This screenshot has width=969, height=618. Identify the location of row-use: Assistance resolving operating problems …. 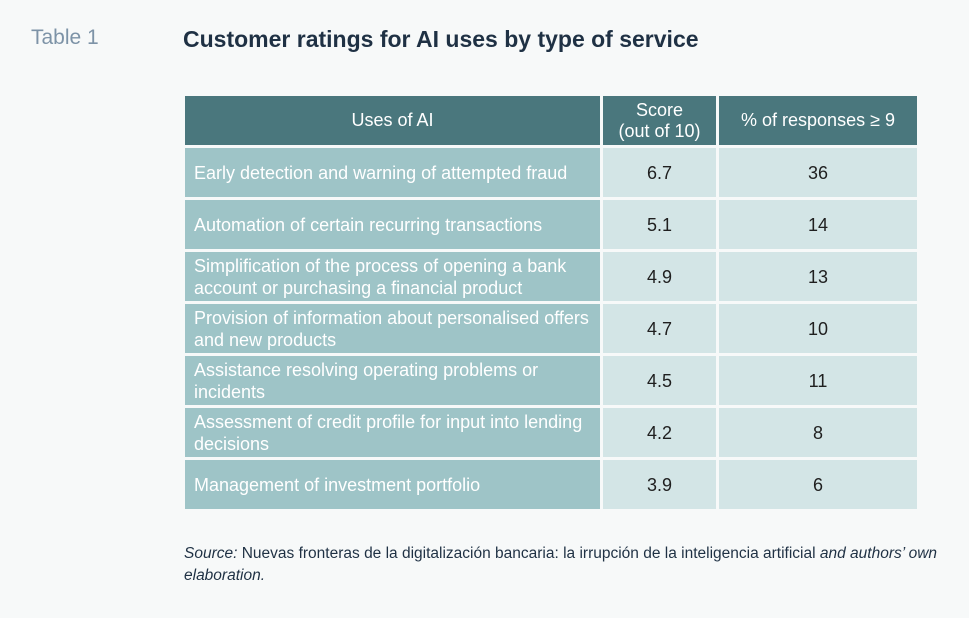
(392, 380).